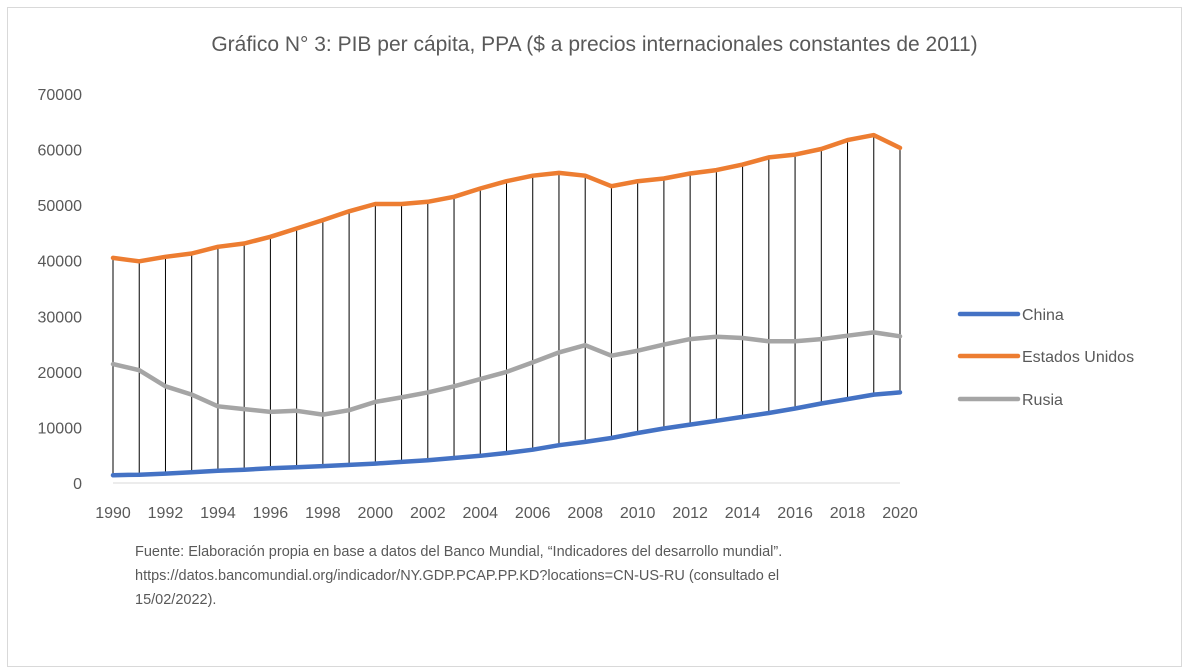 This screenshot has width=1189, height=667. Describe the element at coordinates (795, 513) in the screenshot. I see `x-tick-label: 2016` at that location.